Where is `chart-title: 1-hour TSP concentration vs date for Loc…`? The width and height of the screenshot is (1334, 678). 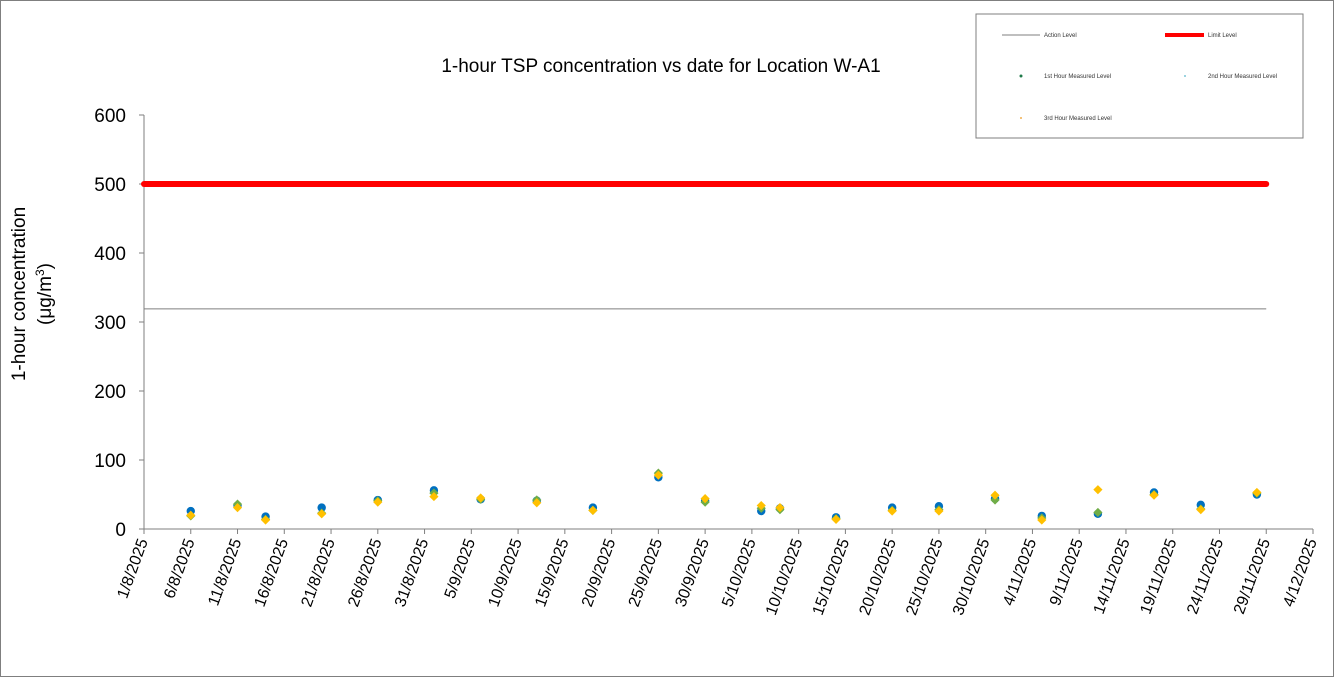 chart-title: 1-hour TSP concentration vs date for Loc… is located at coordinates (660, 66).